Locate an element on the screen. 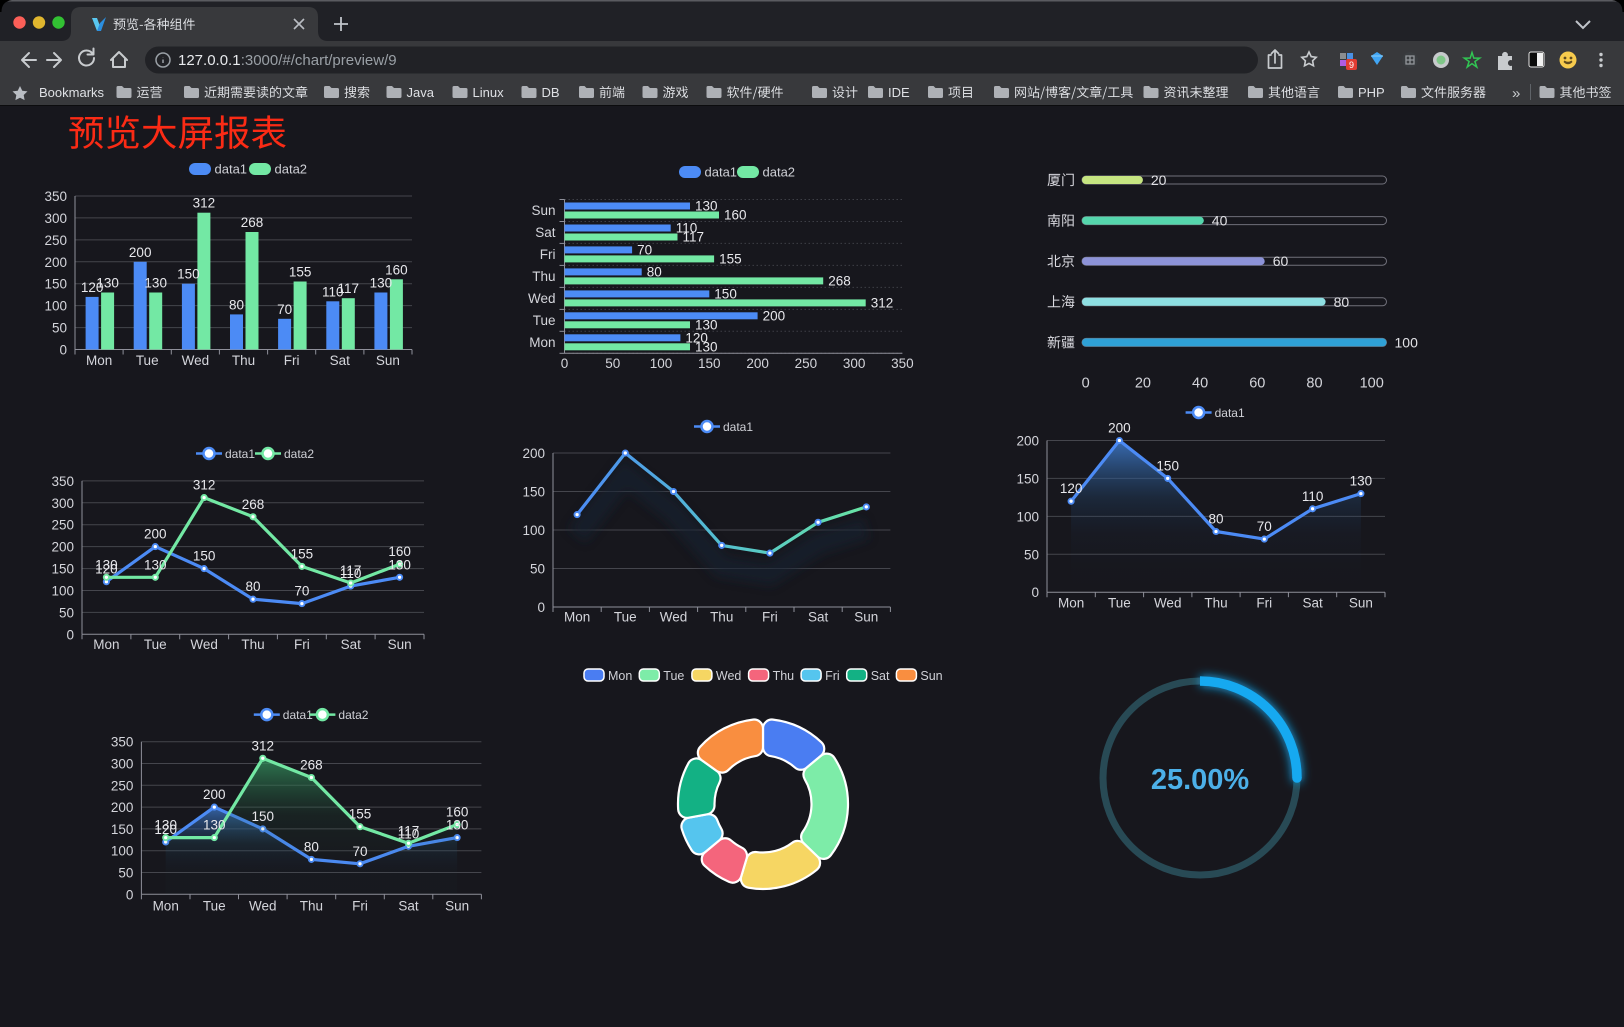  svg-text: 40 is located at coordinates (1220, 221).